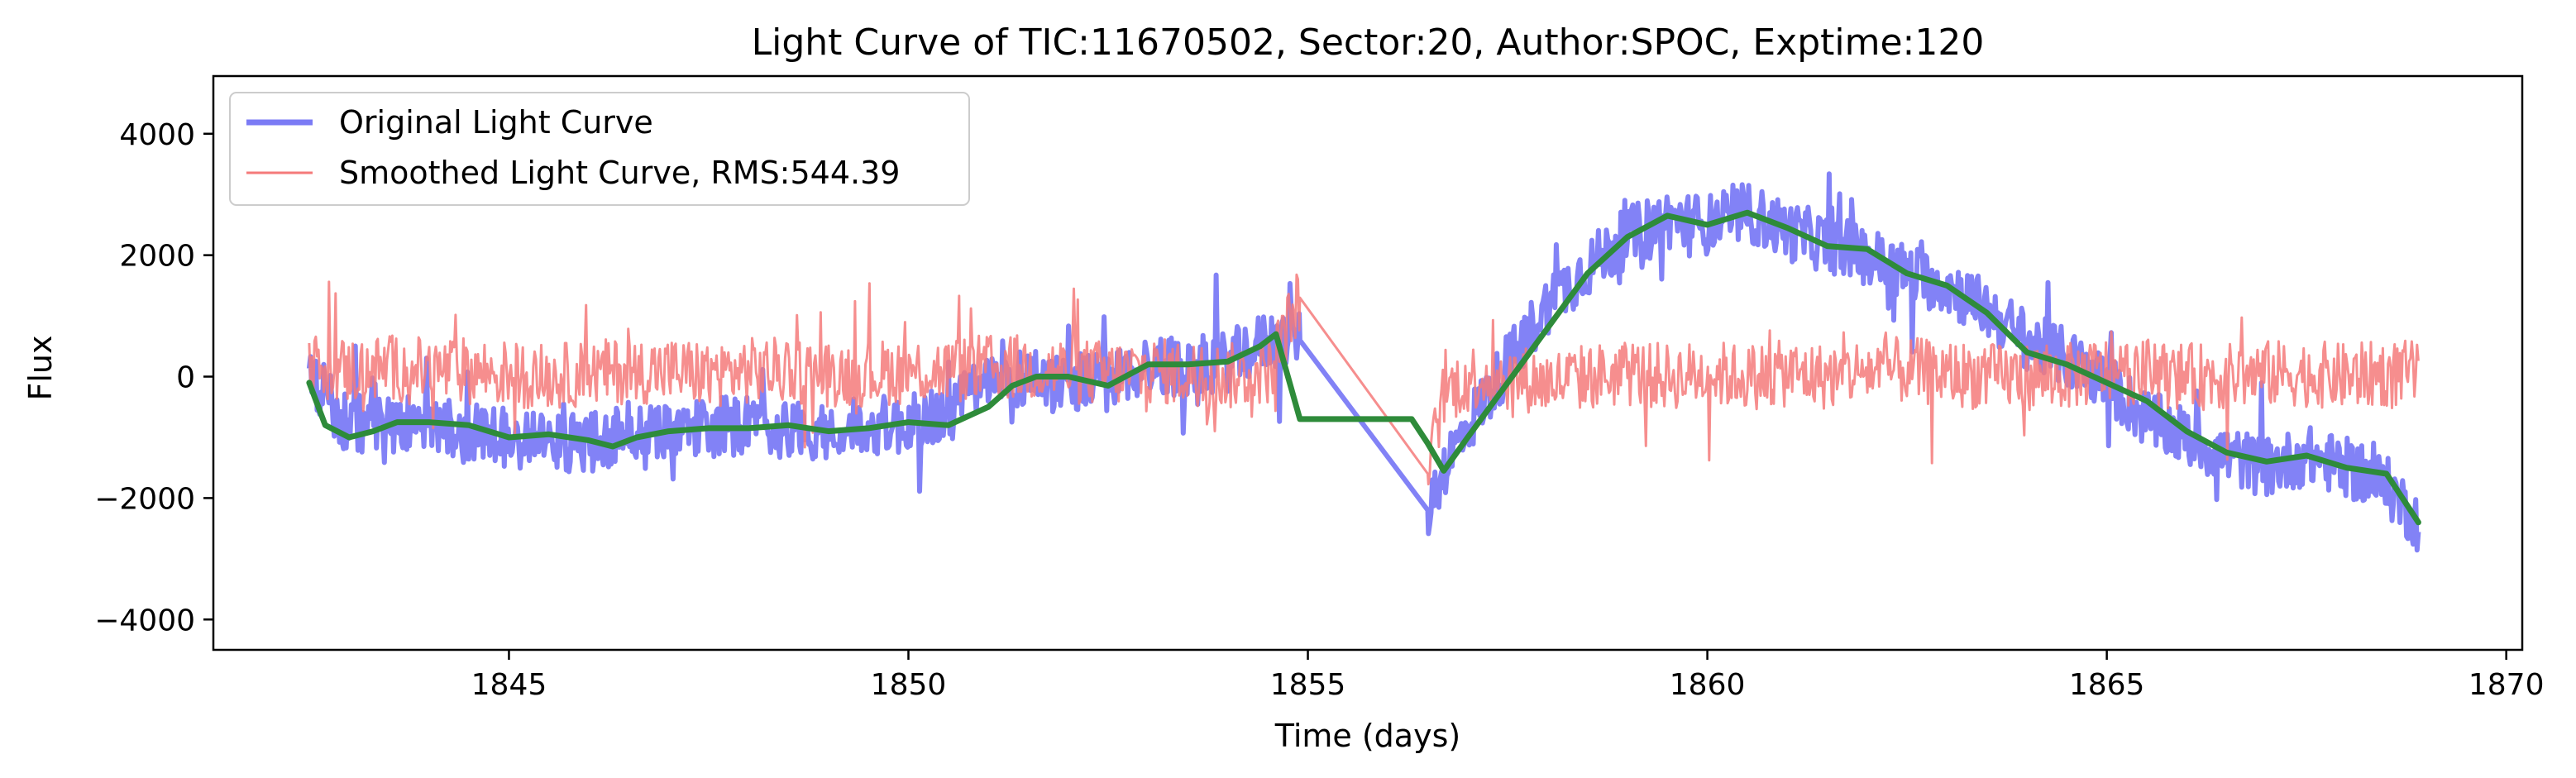  I want to click on x-axis-label: Time (days), so click(1367, 736).